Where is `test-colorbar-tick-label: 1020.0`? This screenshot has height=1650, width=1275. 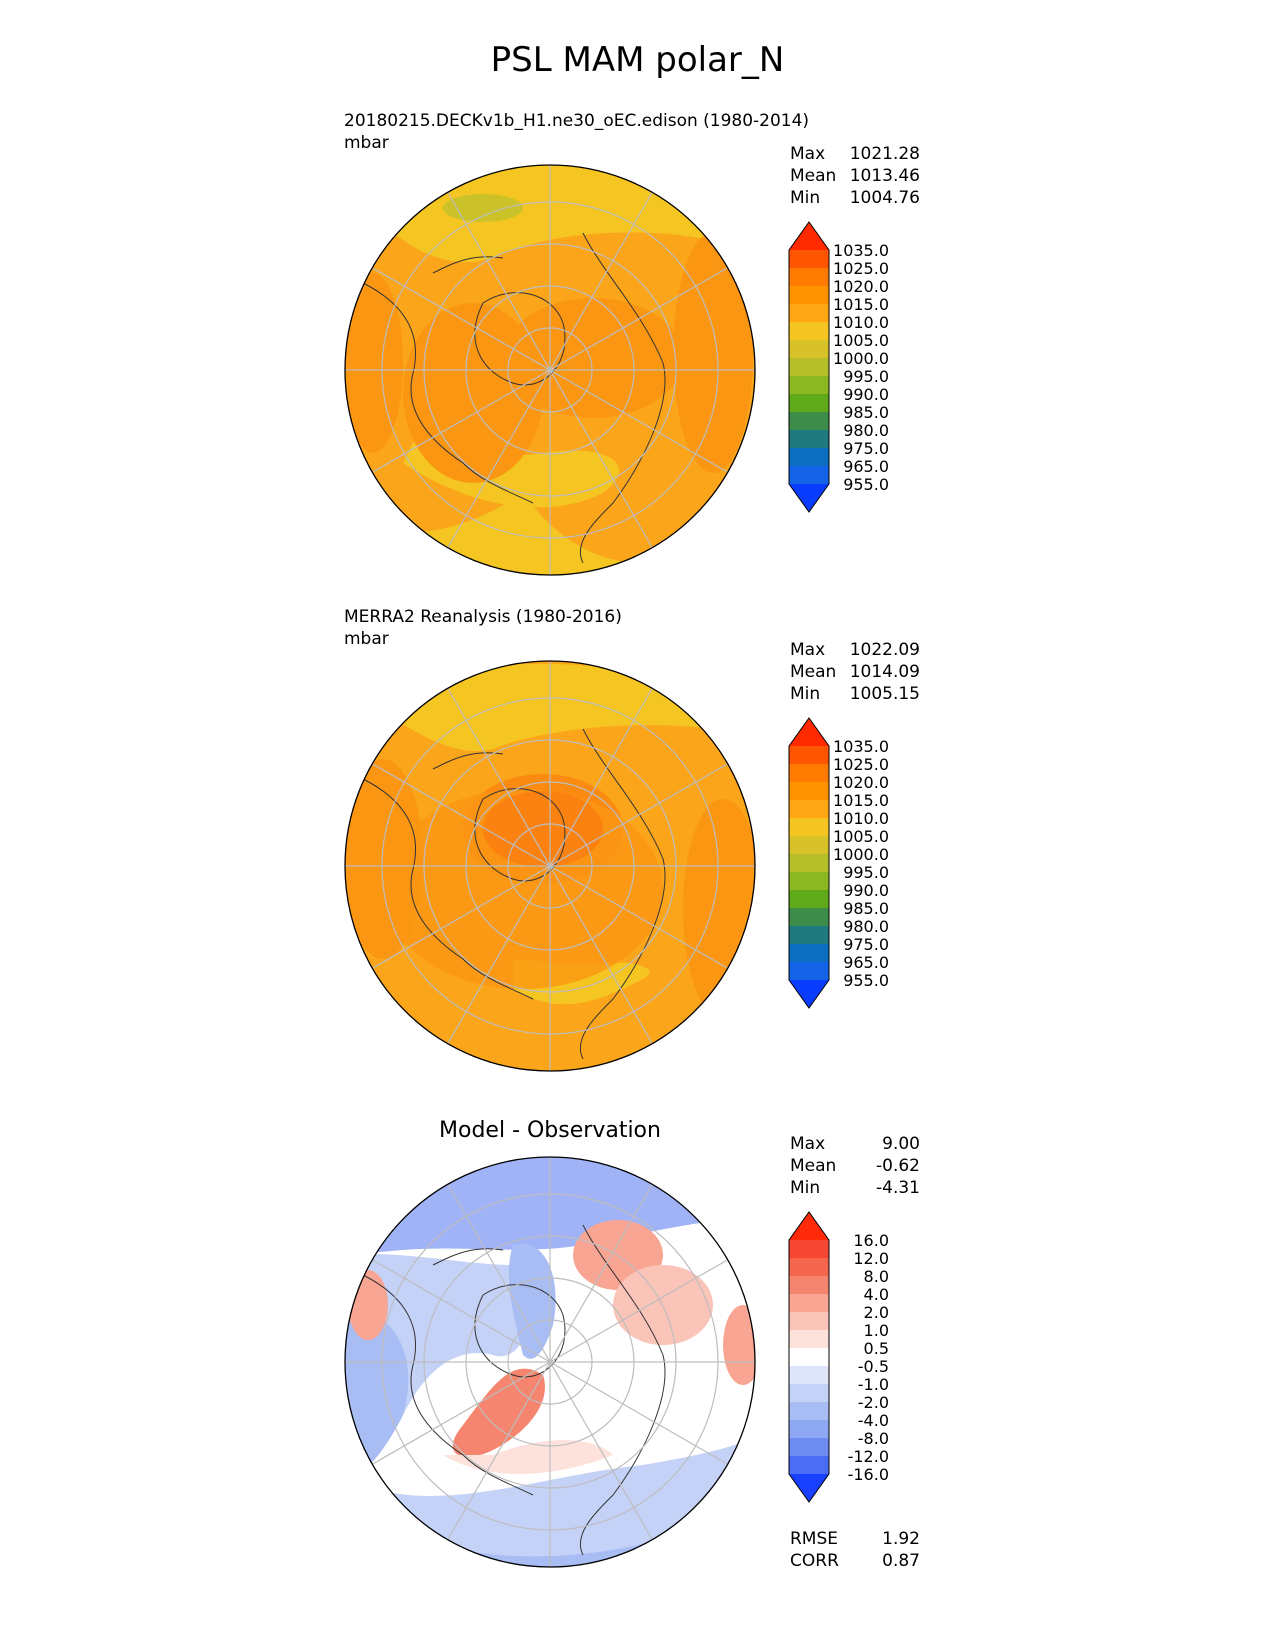 test-colorbar-tick-label: 1020.0 is located at coordinates (861, 286).